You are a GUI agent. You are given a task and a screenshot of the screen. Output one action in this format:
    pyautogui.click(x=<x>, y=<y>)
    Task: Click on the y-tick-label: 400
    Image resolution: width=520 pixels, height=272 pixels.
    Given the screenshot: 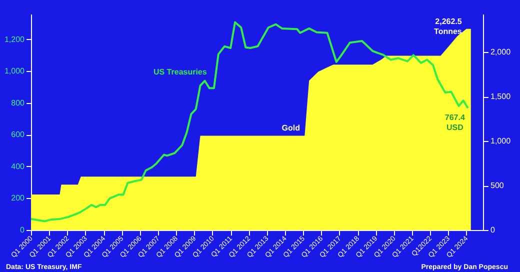 What is the action you would take?
    pyautogui.click(x=18, y=166)
    